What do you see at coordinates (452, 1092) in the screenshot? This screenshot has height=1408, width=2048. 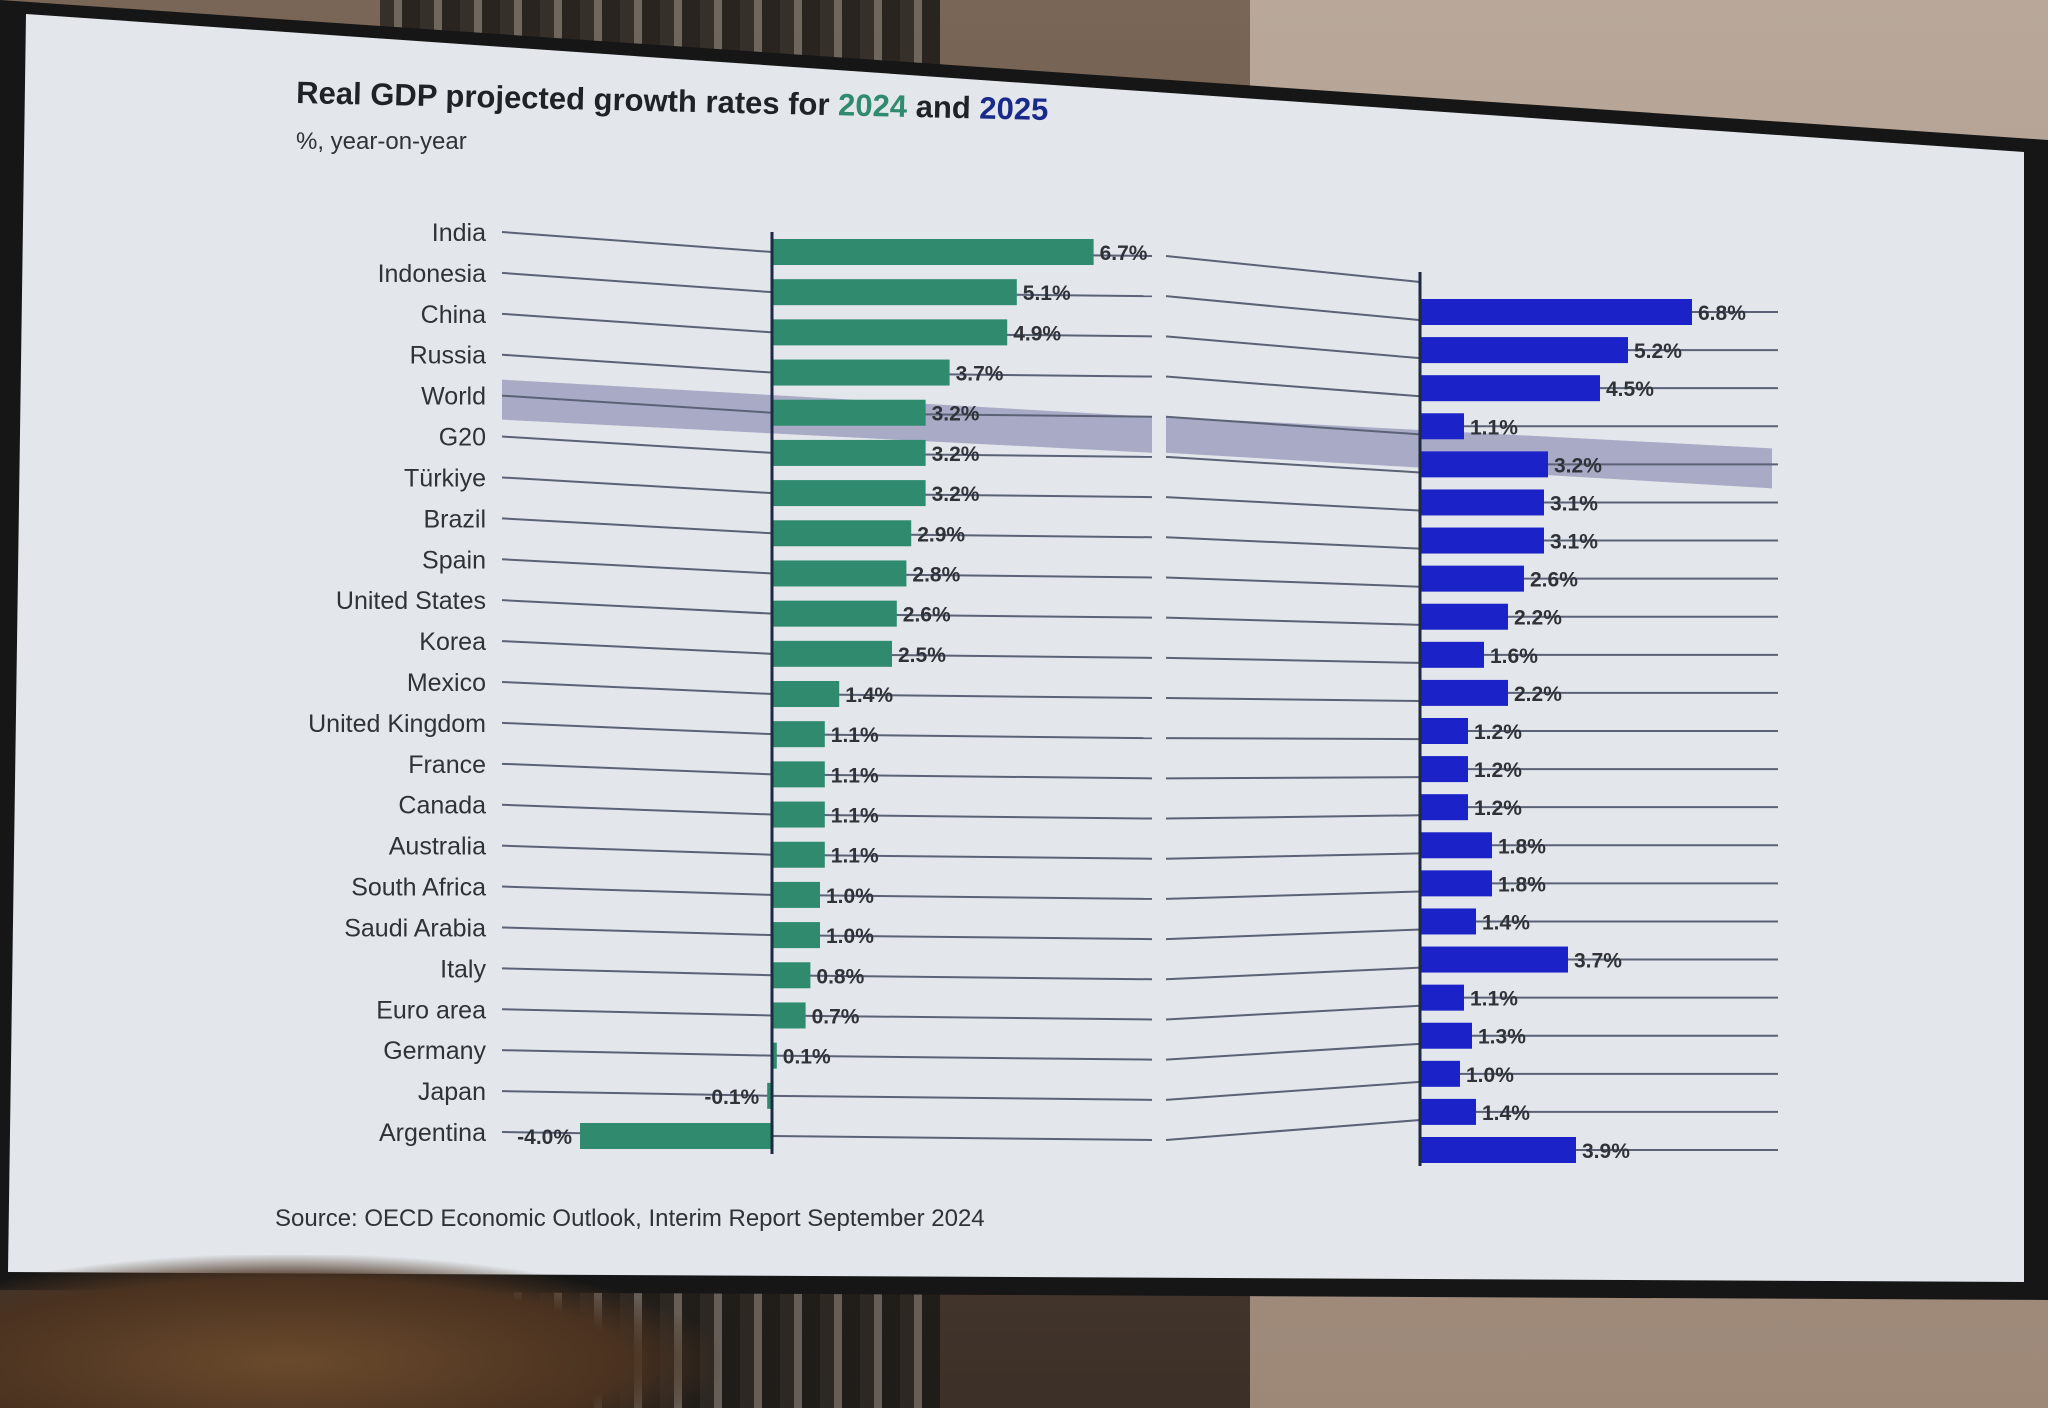 I see `country-label-japan: Japan` at bounding box center [452, 1092].